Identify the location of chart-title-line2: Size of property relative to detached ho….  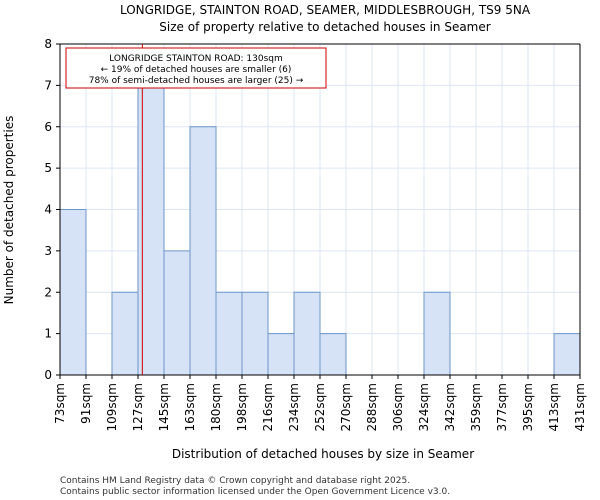
(324, 27).